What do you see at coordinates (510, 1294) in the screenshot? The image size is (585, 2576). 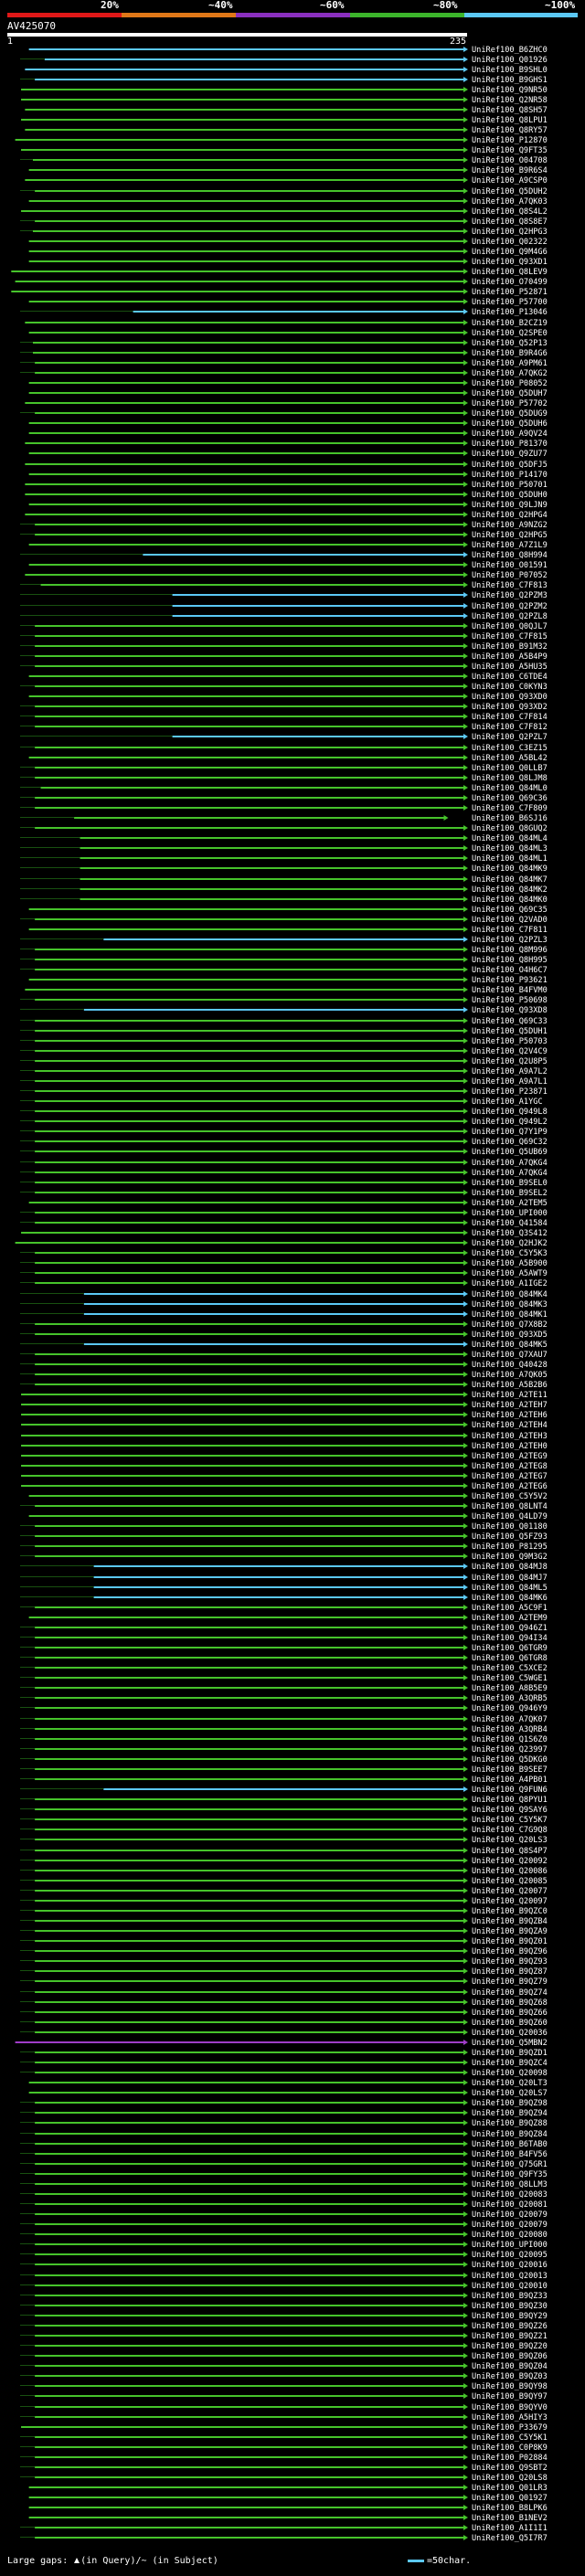 I see `hit-label: UniRef100_Q84MK4` at bounding box center [510, 1294].